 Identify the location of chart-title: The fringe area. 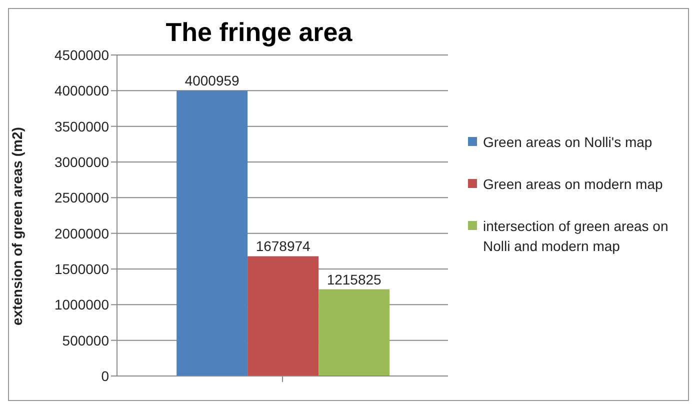
(259, 32).